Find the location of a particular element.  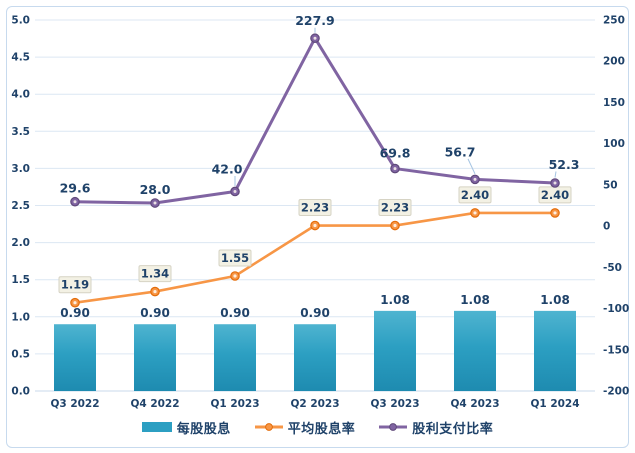

right-axis-tick: -150 is located at coordinates (616, 350).